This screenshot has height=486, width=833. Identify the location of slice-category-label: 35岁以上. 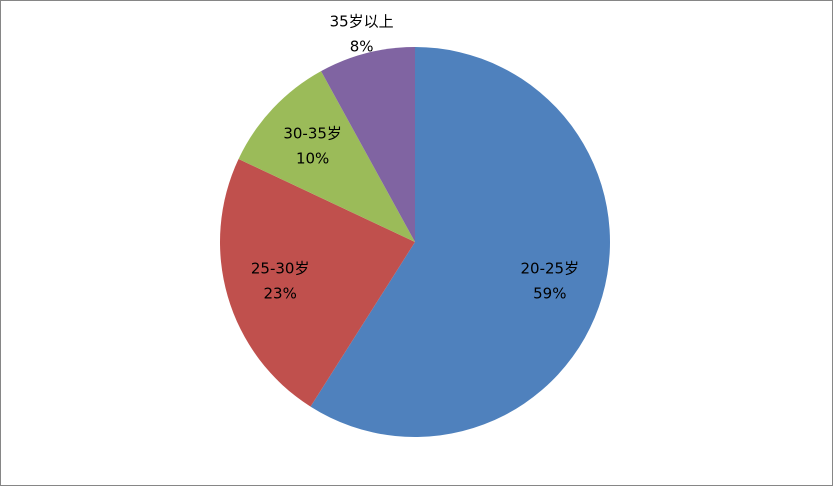
(362, 22).